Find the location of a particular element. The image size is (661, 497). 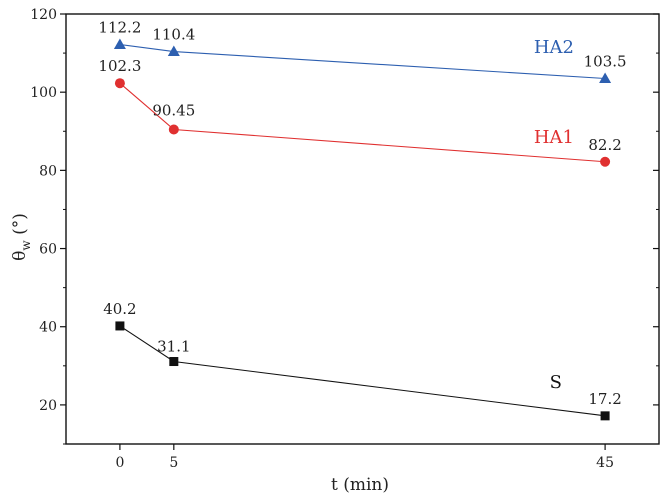

data-label: 31.1 is located at coordinates (173, 347).